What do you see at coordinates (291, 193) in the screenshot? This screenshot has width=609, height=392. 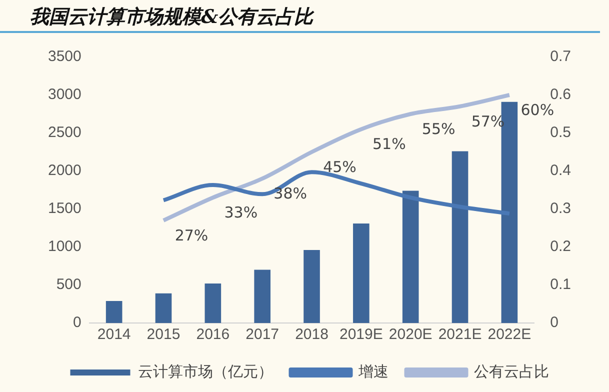 I see `data-label: 38%` at bounding box center [291, 193].